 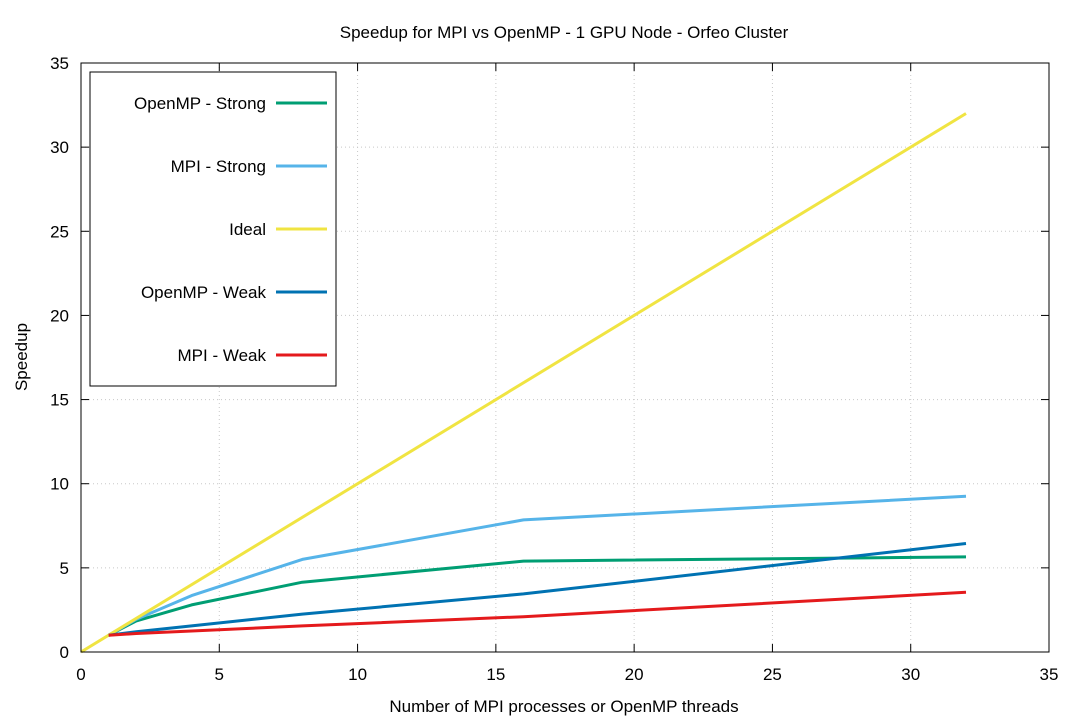 I want to click on x-tick-label: 15, so click(x=495, y=674).